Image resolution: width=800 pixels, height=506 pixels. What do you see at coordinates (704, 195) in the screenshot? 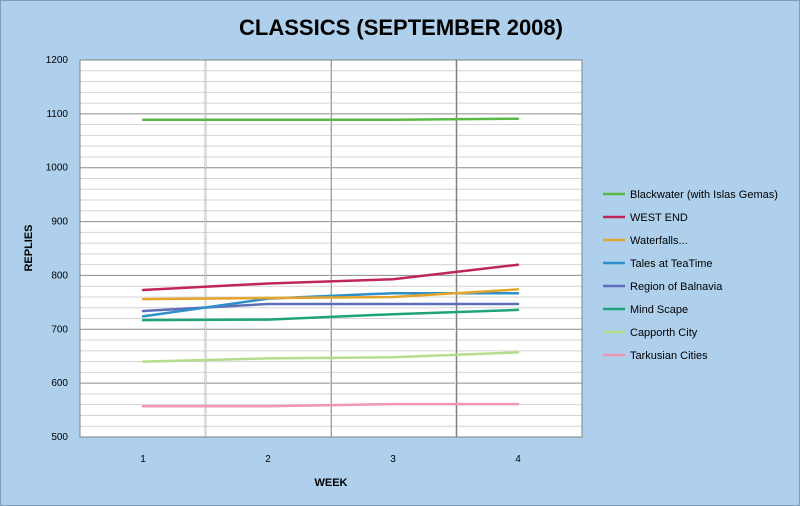
I see `legend-label: Blackwater (with Islas Gemas)` at bounding box center [704, 195].